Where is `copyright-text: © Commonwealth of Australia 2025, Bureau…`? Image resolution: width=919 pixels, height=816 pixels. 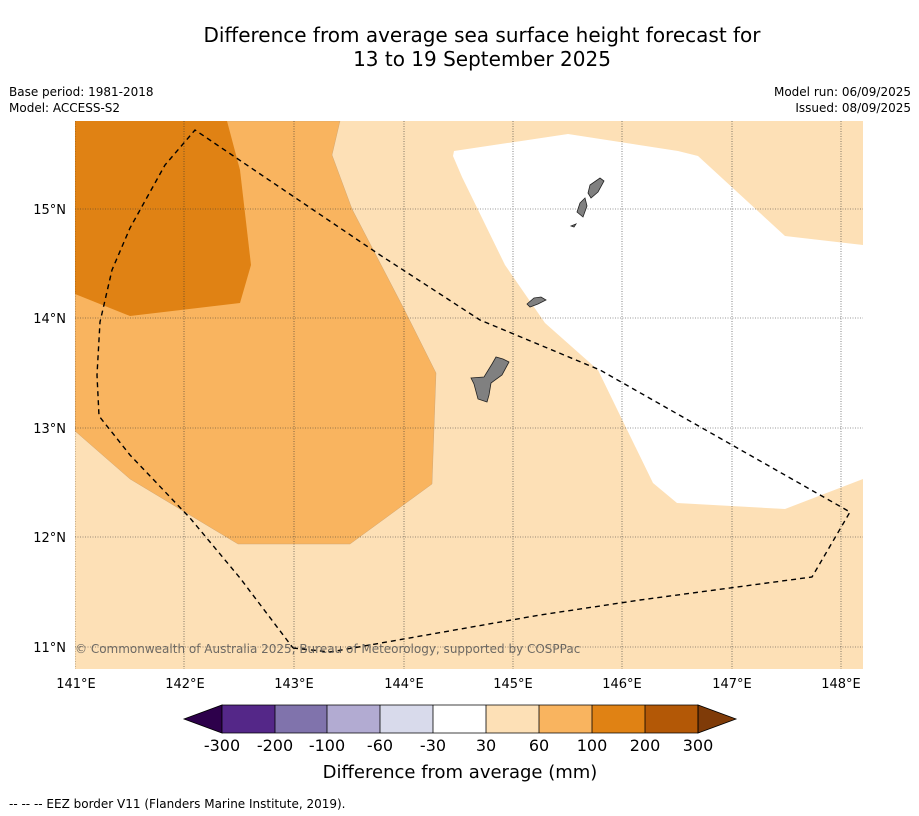 copyright-text: © Commonwealth of Australia 2025, Bureau… is located at coordinates (327, 649).